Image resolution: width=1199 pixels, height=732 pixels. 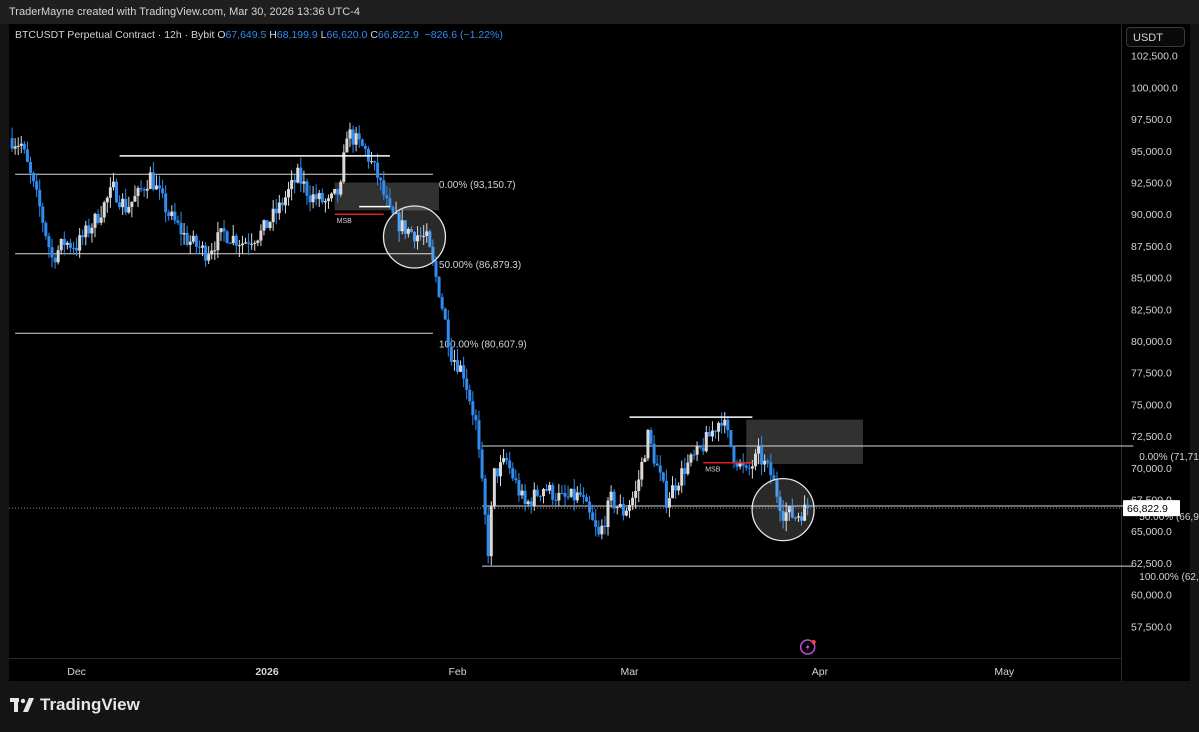 I want to click on price-tick-label: 92,500.0, so click(x=1151, y=184).